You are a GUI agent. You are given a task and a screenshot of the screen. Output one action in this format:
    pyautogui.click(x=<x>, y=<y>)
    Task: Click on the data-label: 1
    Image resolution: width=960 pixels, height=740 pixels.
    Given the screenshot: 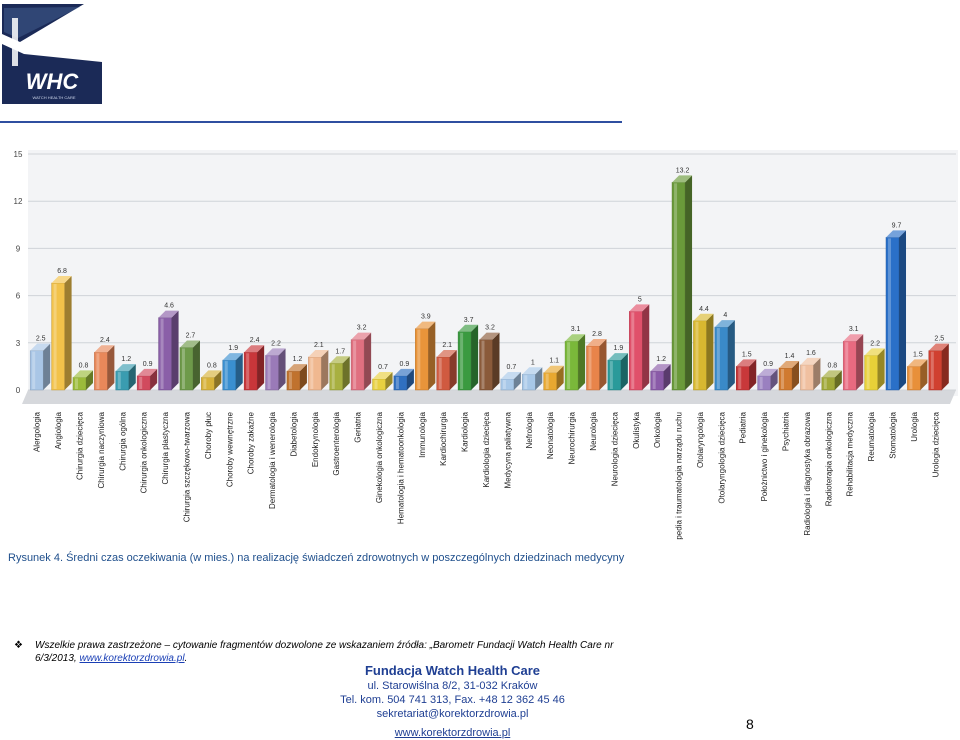 What is the action you would take?
    pyautogui.click(x=533, y=362)
    